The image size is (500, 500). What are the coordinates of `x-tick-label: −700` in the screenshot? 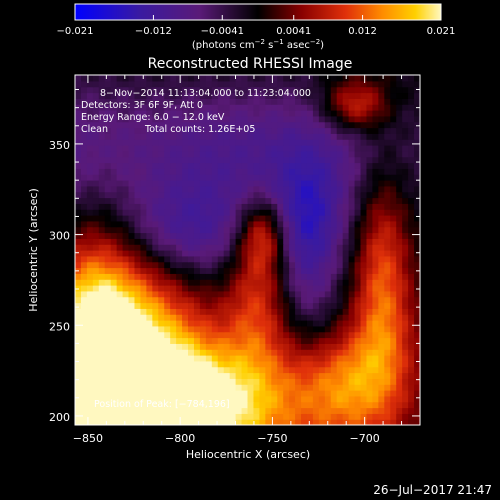 It's located at (365, 438).